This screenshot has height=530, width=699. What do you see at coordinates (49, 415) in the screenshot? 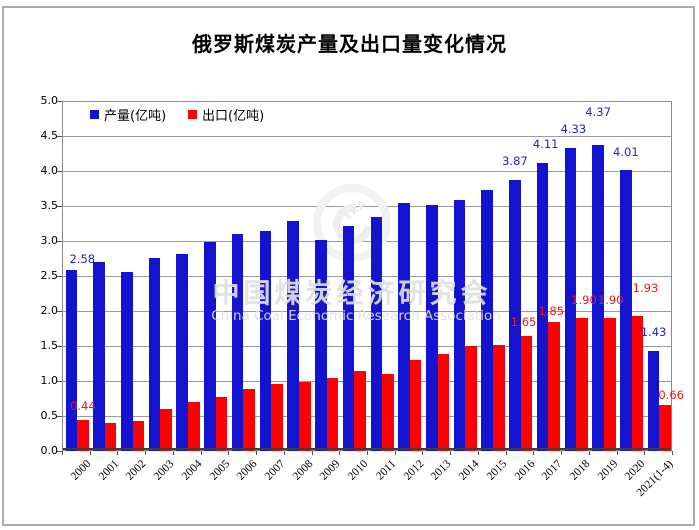
I see `y-axis-tick-label: 0.5` at bounding box center [49, 415].